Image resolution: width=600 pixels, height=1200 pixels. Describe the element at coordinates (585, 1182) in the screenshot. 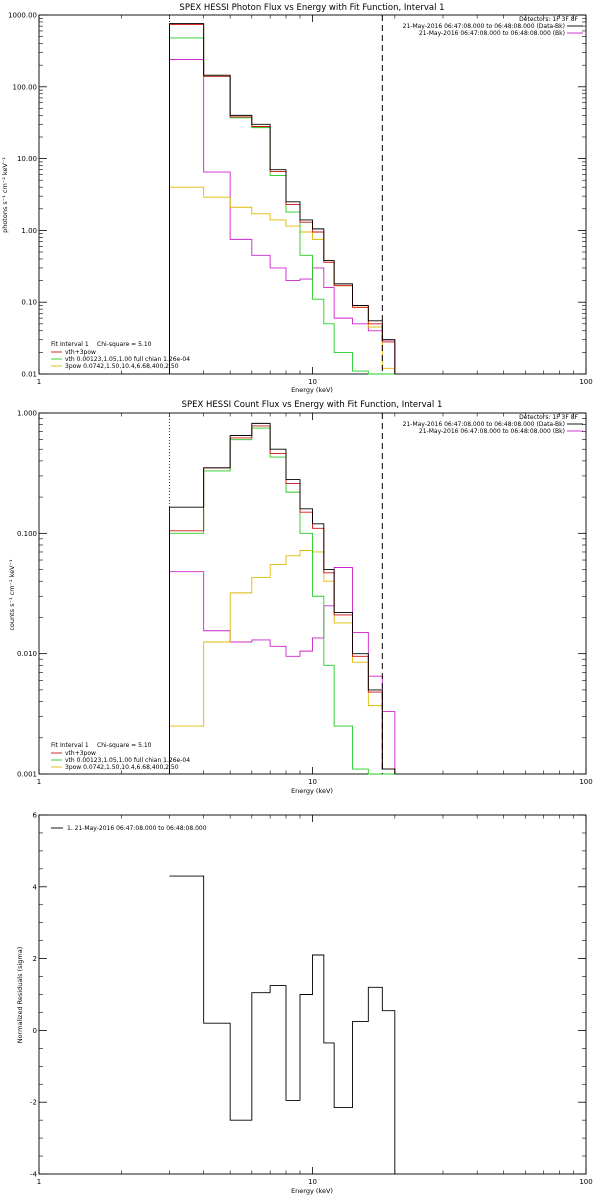

I see `residuals-x-tick-label: 100` at that location.